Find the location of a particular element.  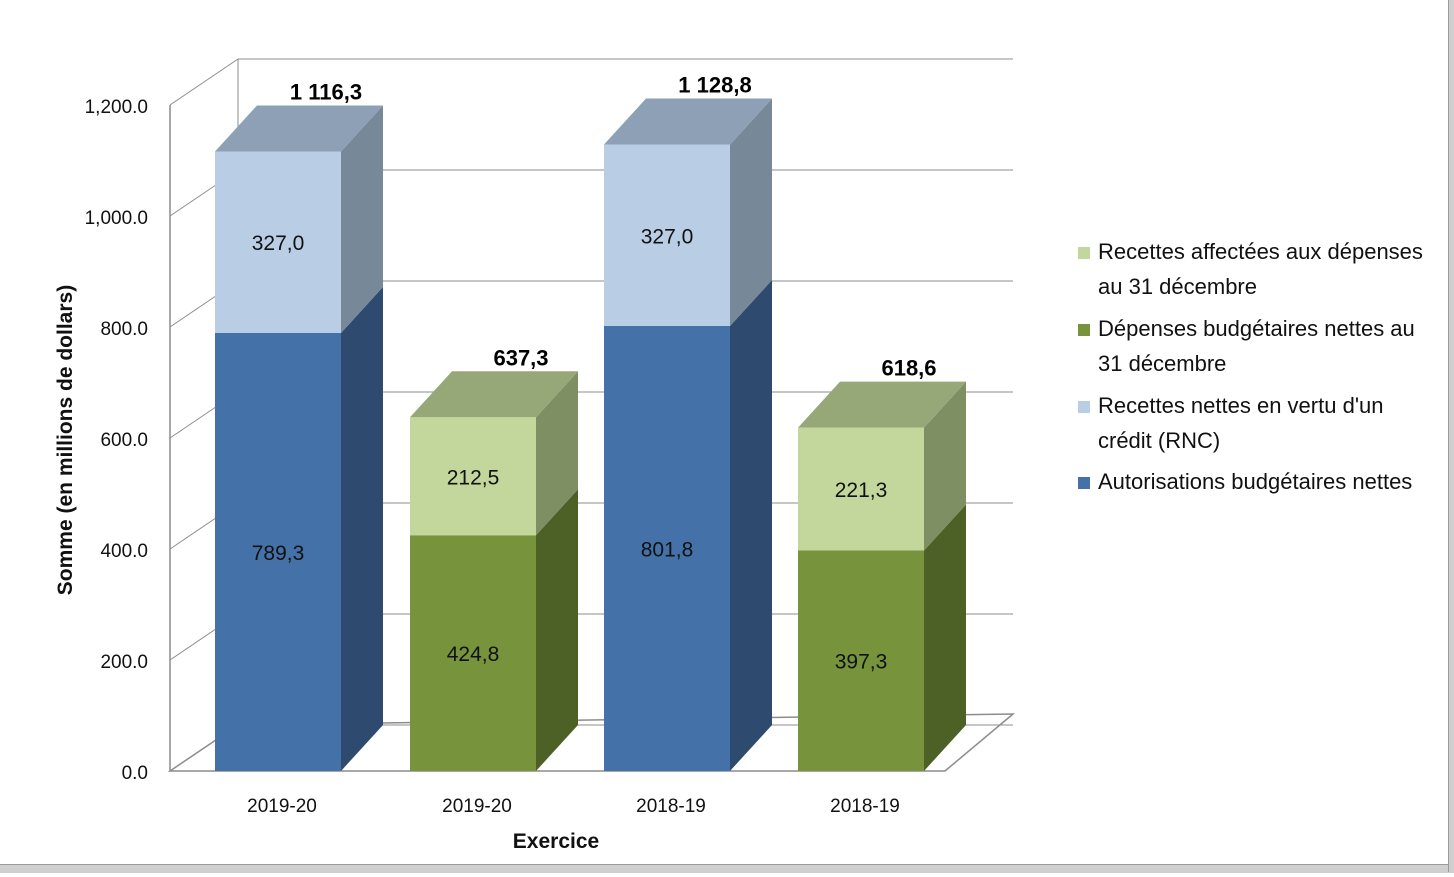

bar-total-label: 1 128,8 is located at coordinates (714, 85).